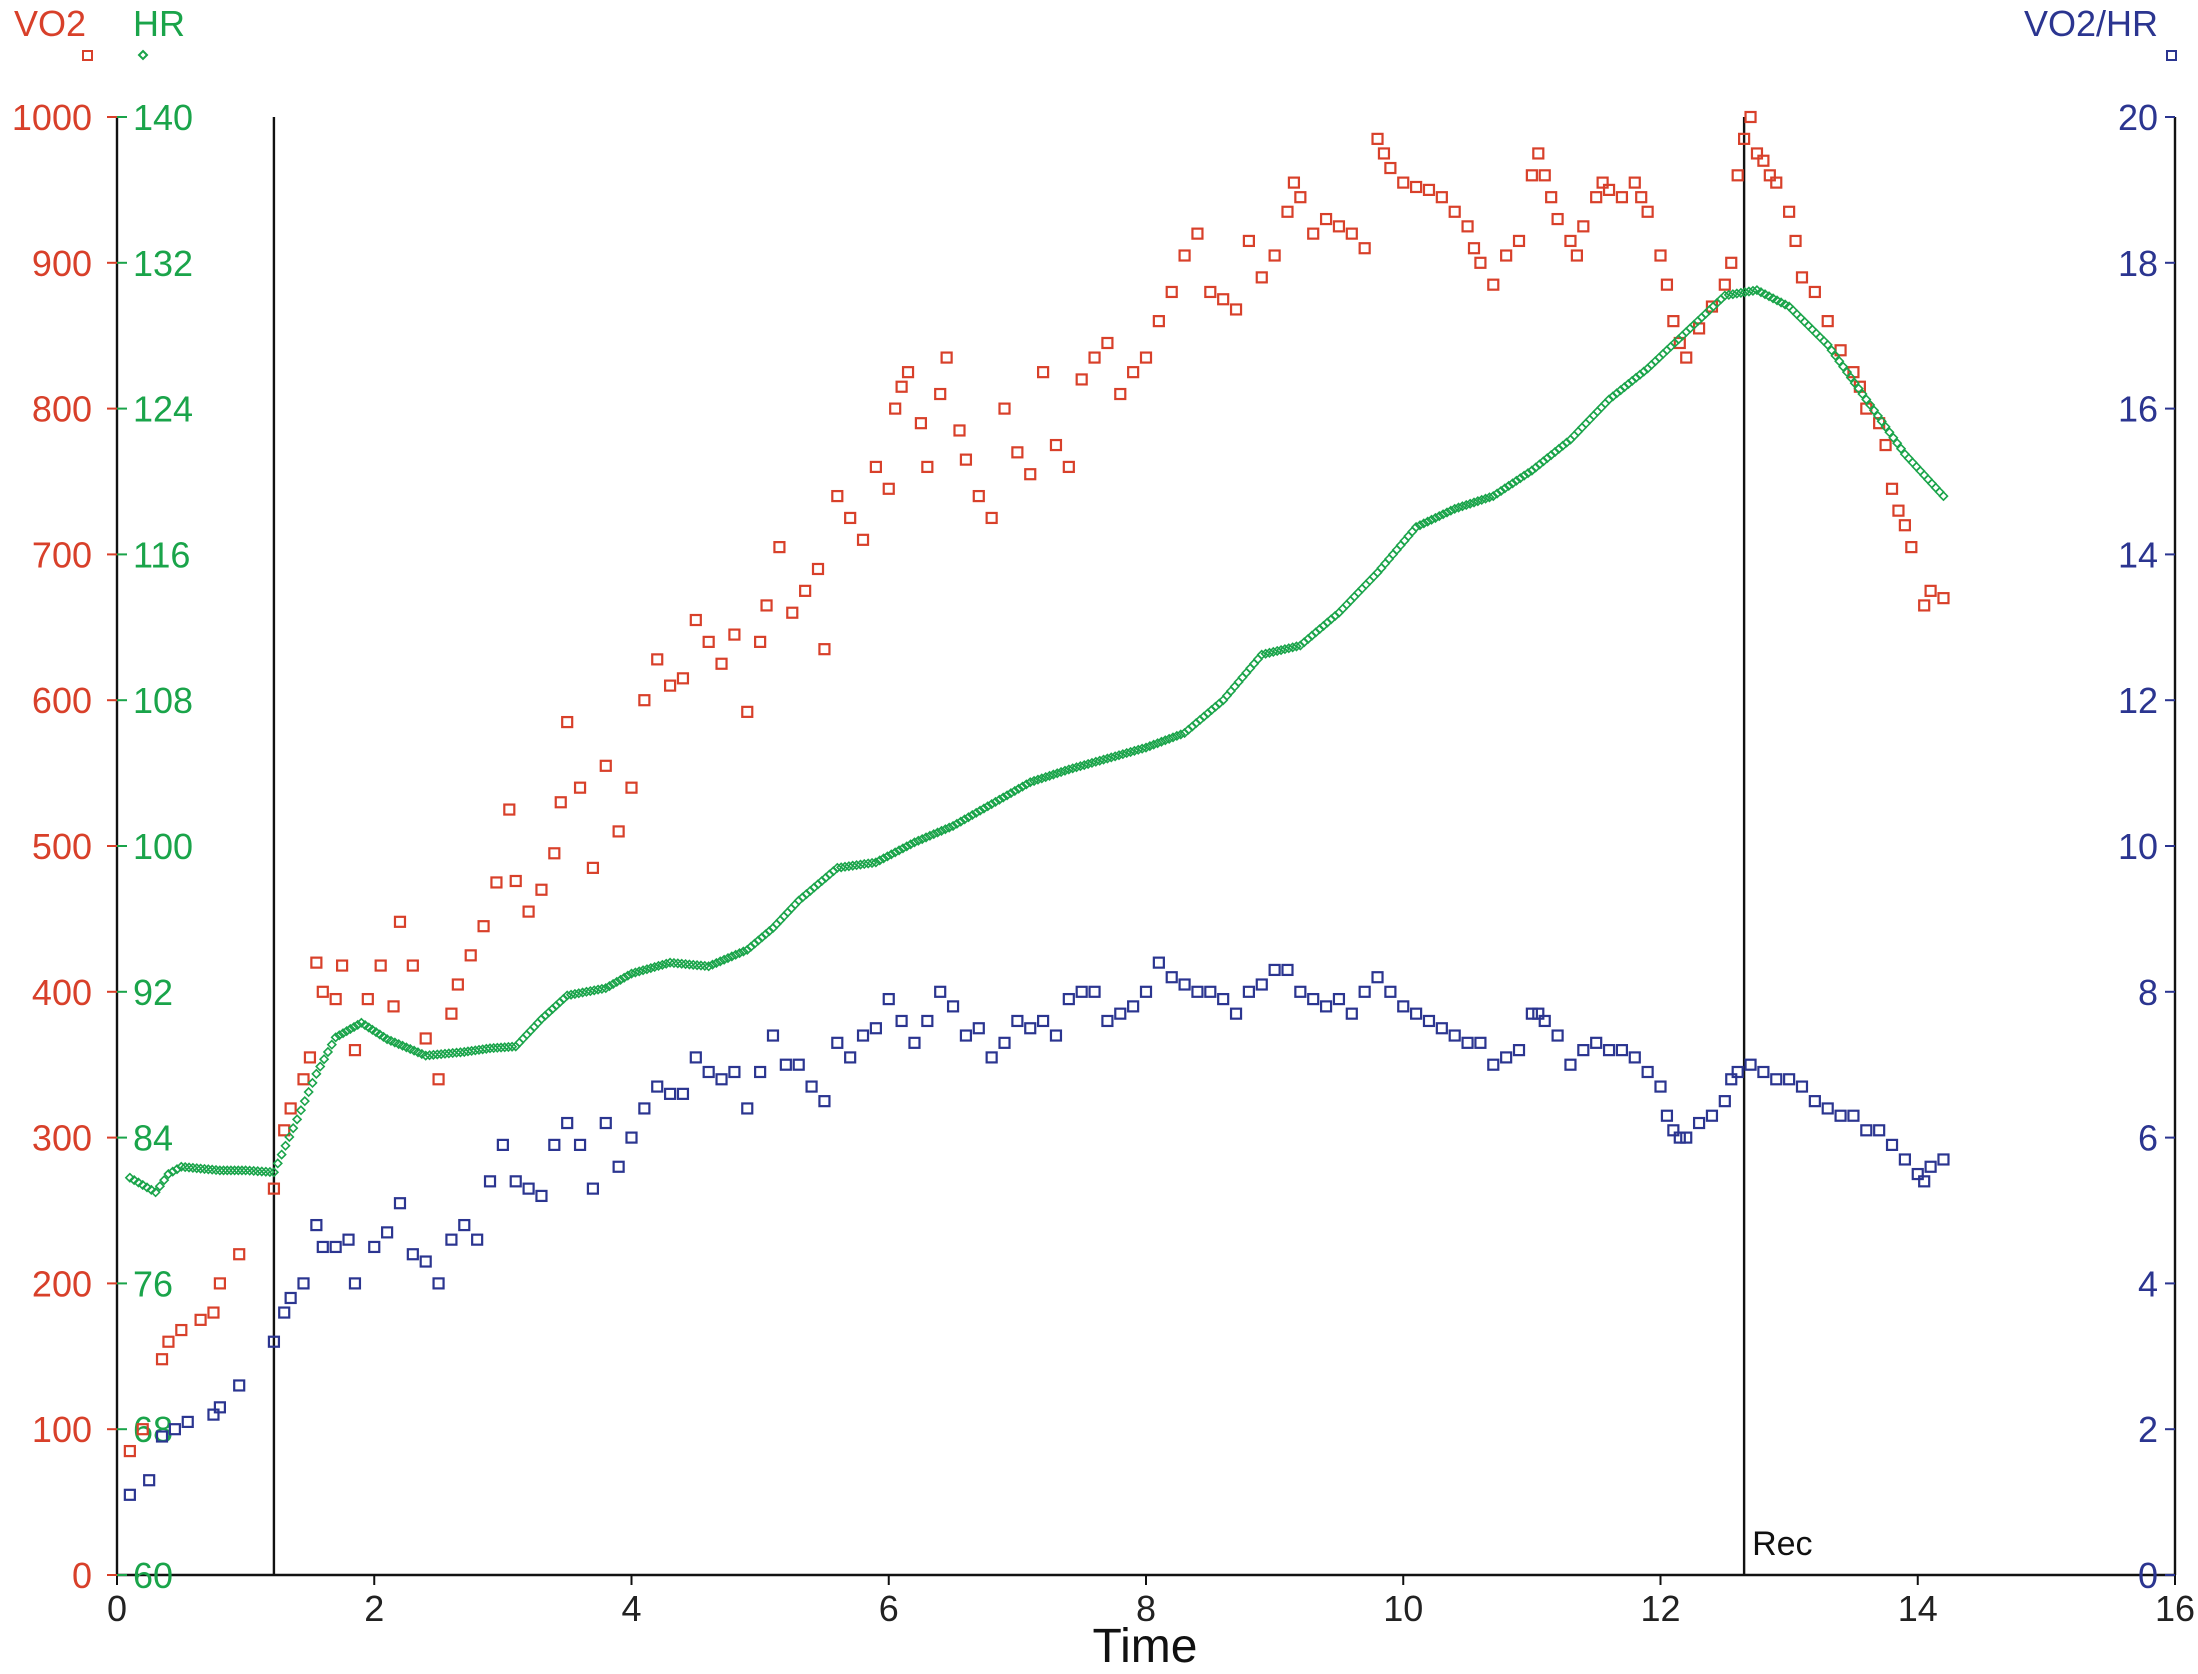  What do you see at coordinates (62, 700) in the screenshot?
I see `vo2-tick-label: 600` at bounding box center [62, 700].